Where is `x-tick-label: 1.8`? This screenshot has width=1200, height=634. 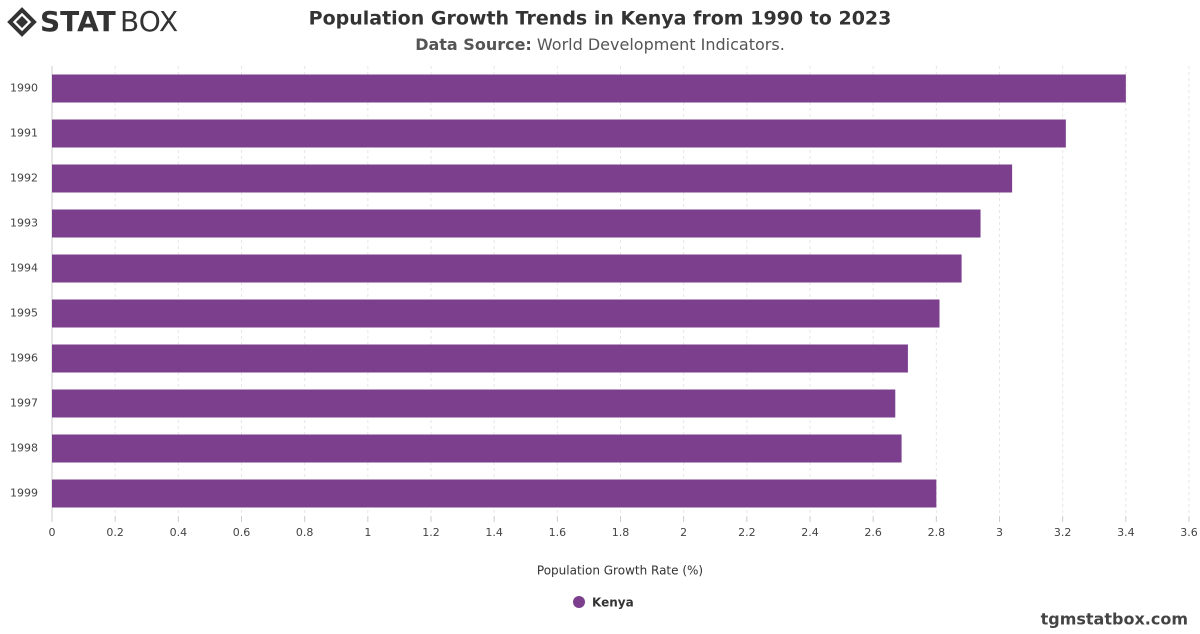
x-tick-label: 1.8 is located at coordinates (621, 532).